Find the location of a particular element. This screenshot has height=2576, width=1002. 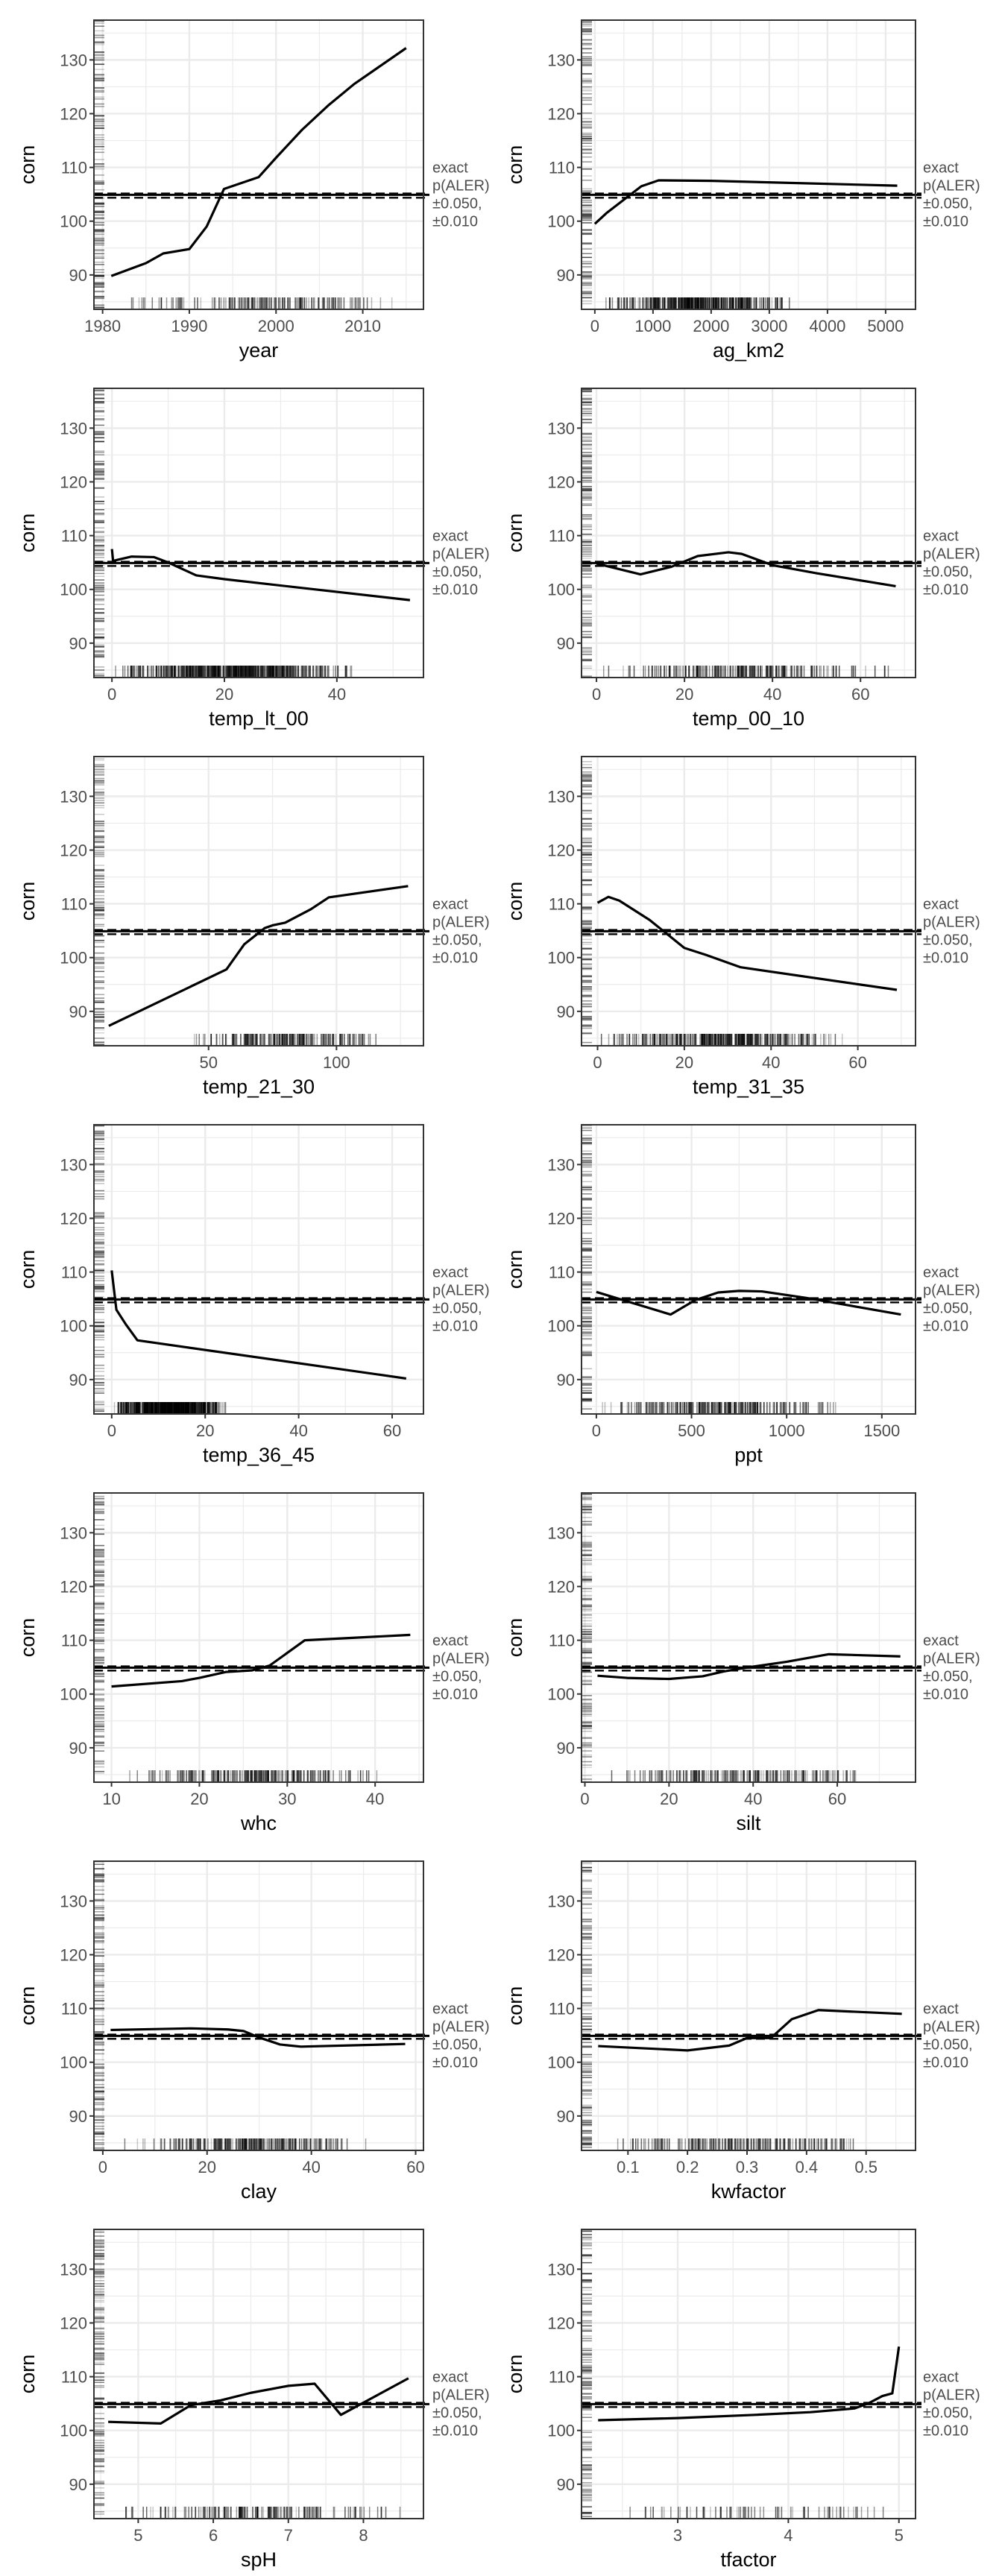

x-tick-label: 2000 is located at coordinates (276, 326).